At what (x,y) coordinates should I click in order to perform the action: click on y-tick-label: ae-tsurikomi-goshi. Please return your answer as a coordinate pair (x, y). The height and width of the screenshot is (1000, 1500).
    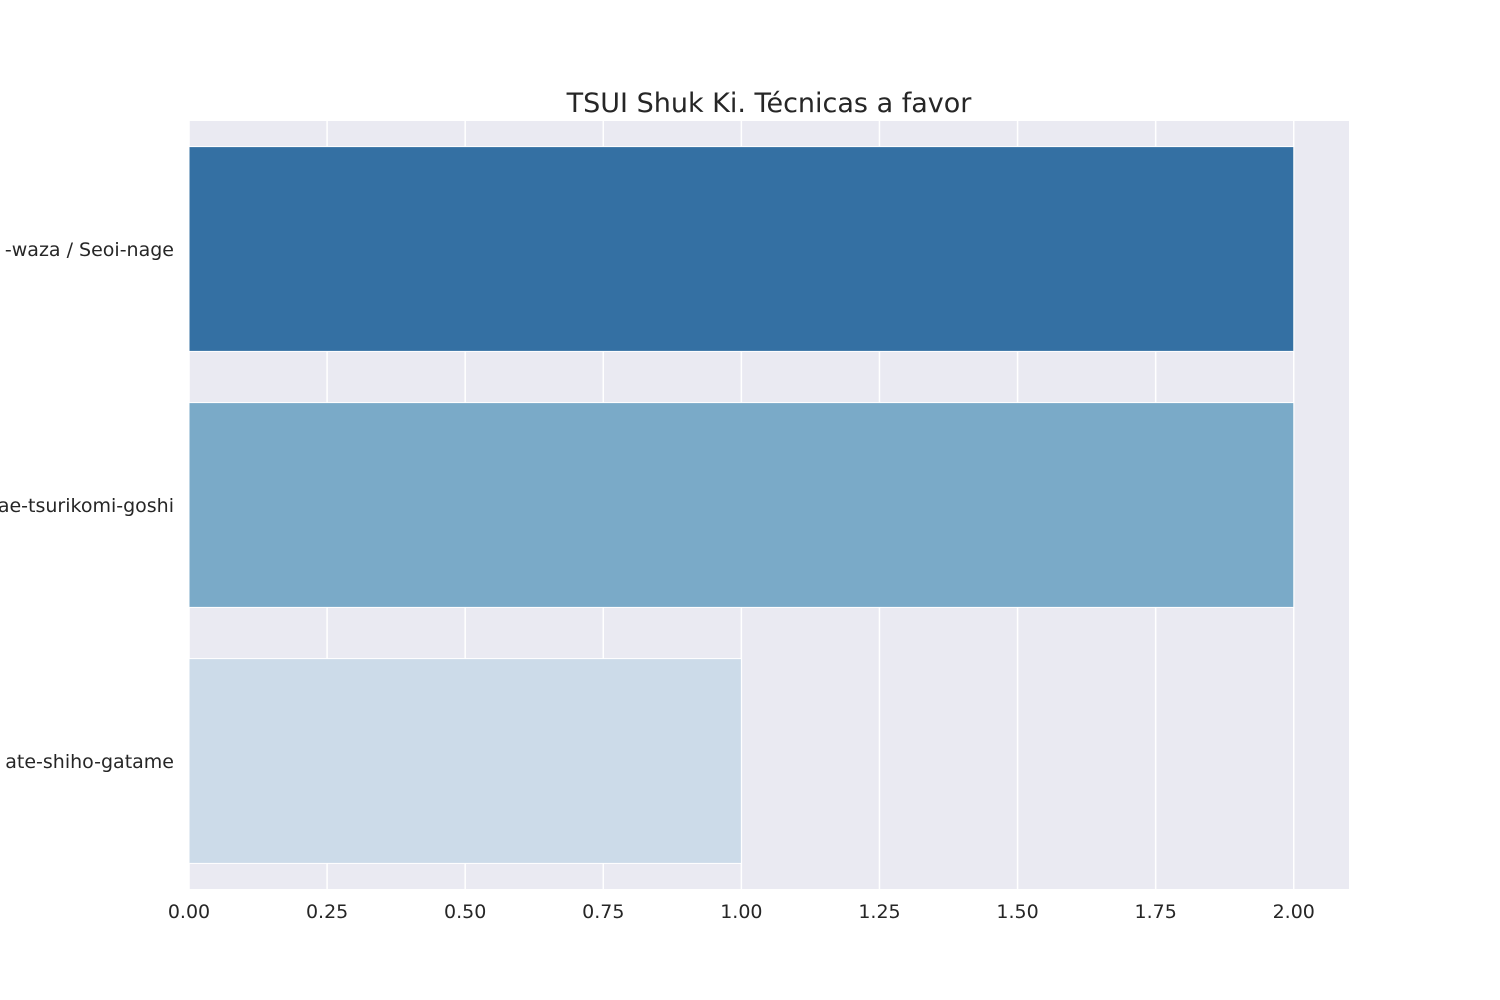
    Looking at the image, I should click on (87, 506).